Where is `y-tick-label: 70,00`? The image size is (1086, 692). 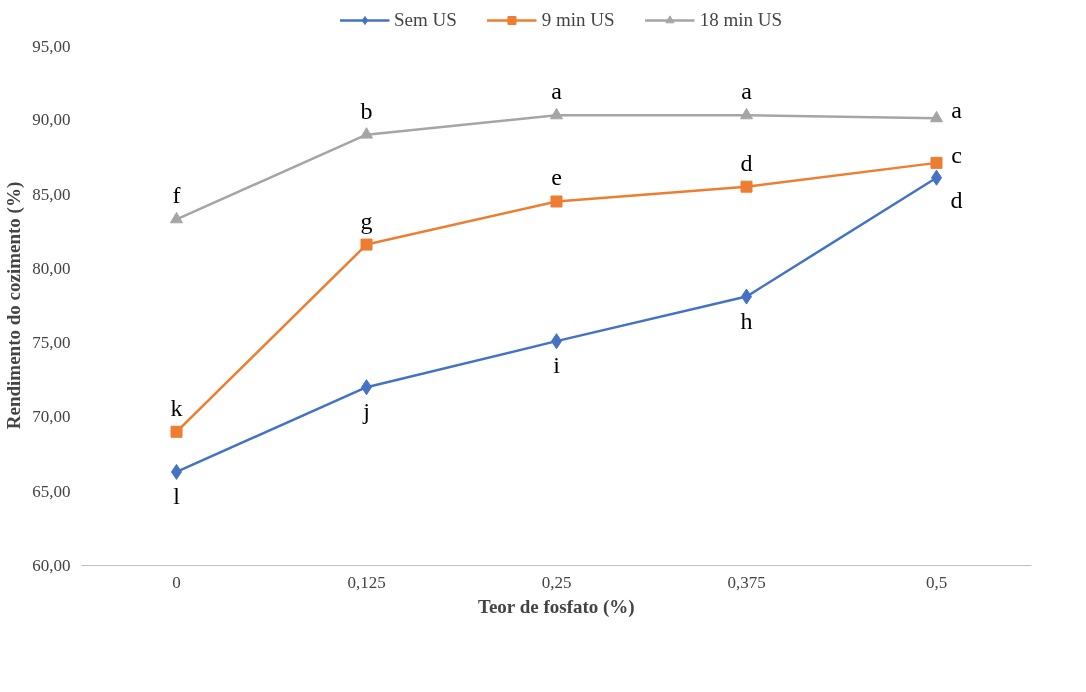 y-tick-label: 70,00 is located at coordinates (51, 417).